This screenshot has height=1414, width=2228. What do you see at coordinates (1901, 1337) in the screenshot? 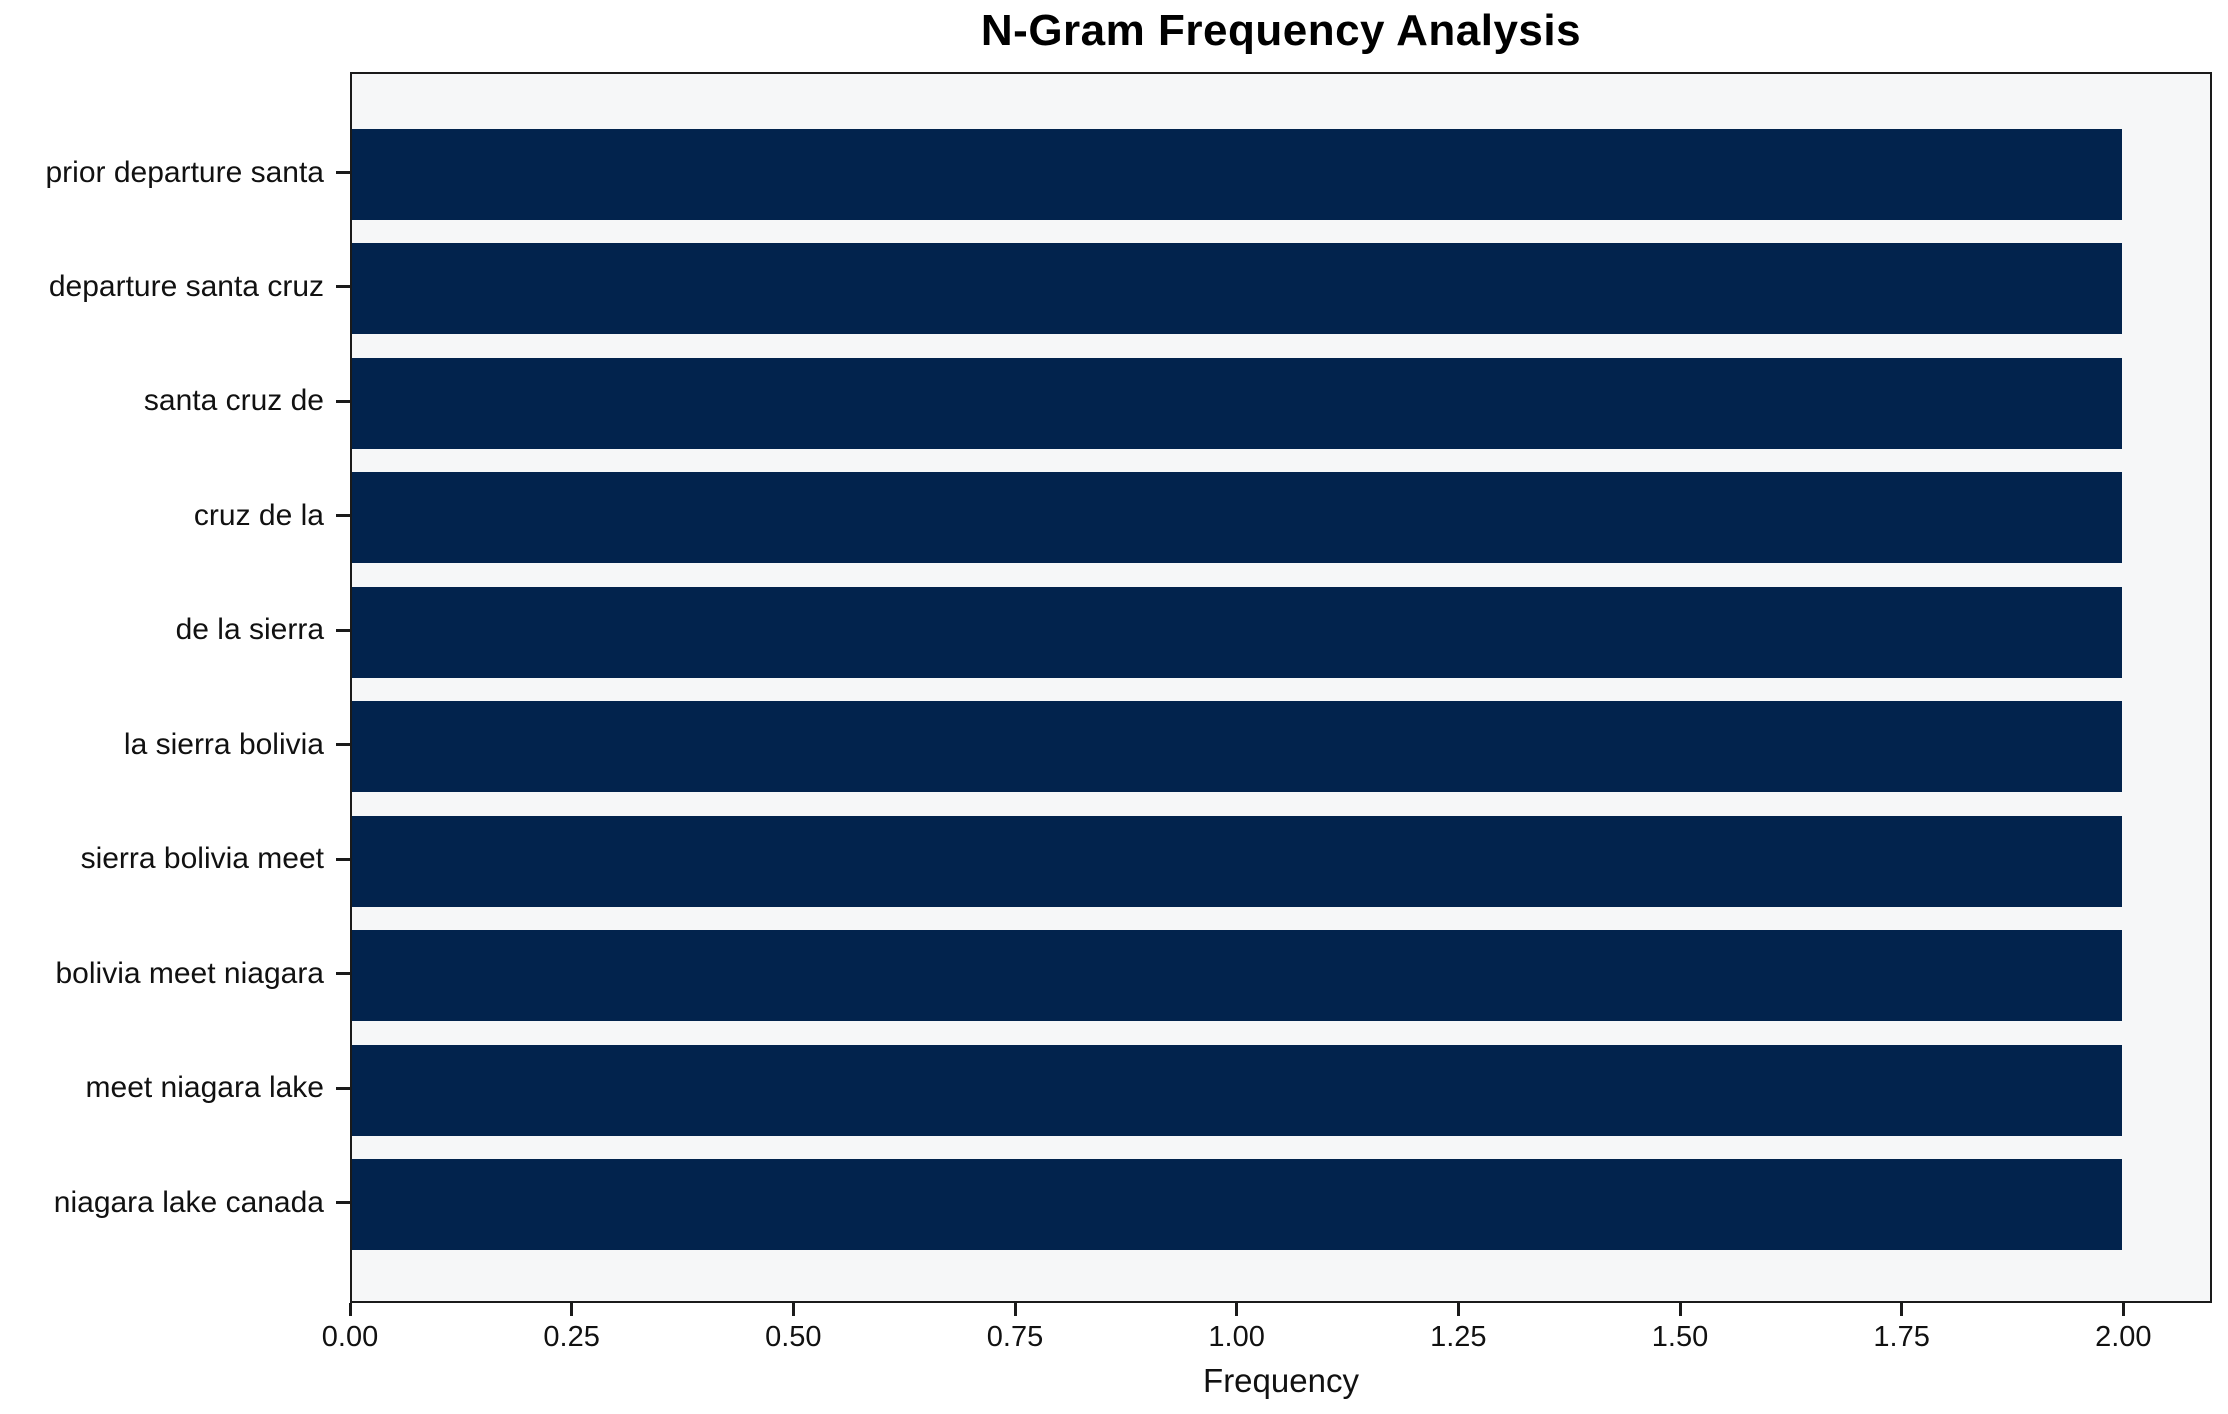
I see `x-tick-label: 1.75` at bounding box center [1901, 1337].